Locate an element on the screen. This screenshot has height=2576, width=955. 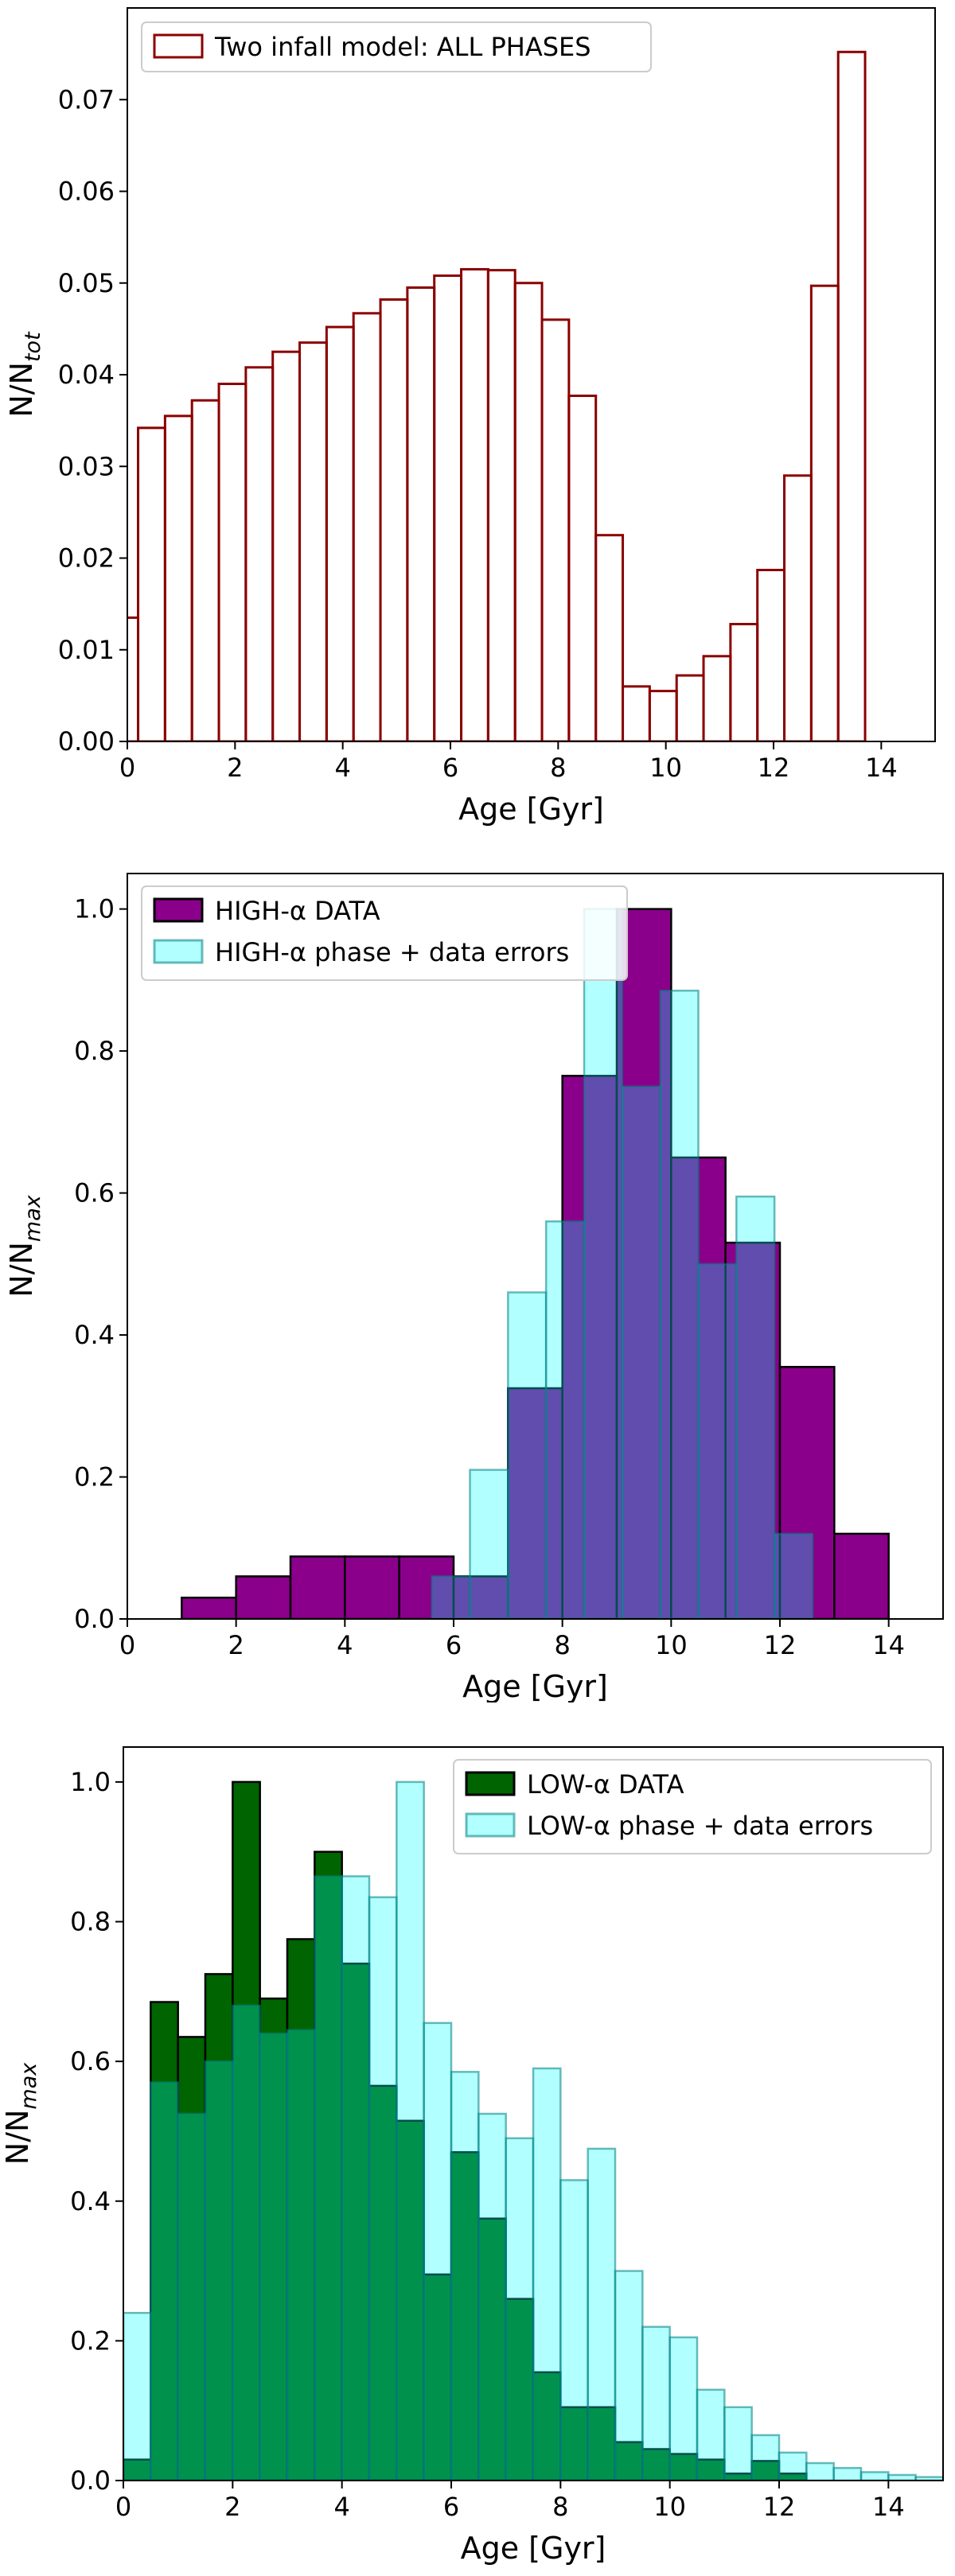
legend-label-1: LOW-α phase + data errors is located at coordinates (700, 1826).